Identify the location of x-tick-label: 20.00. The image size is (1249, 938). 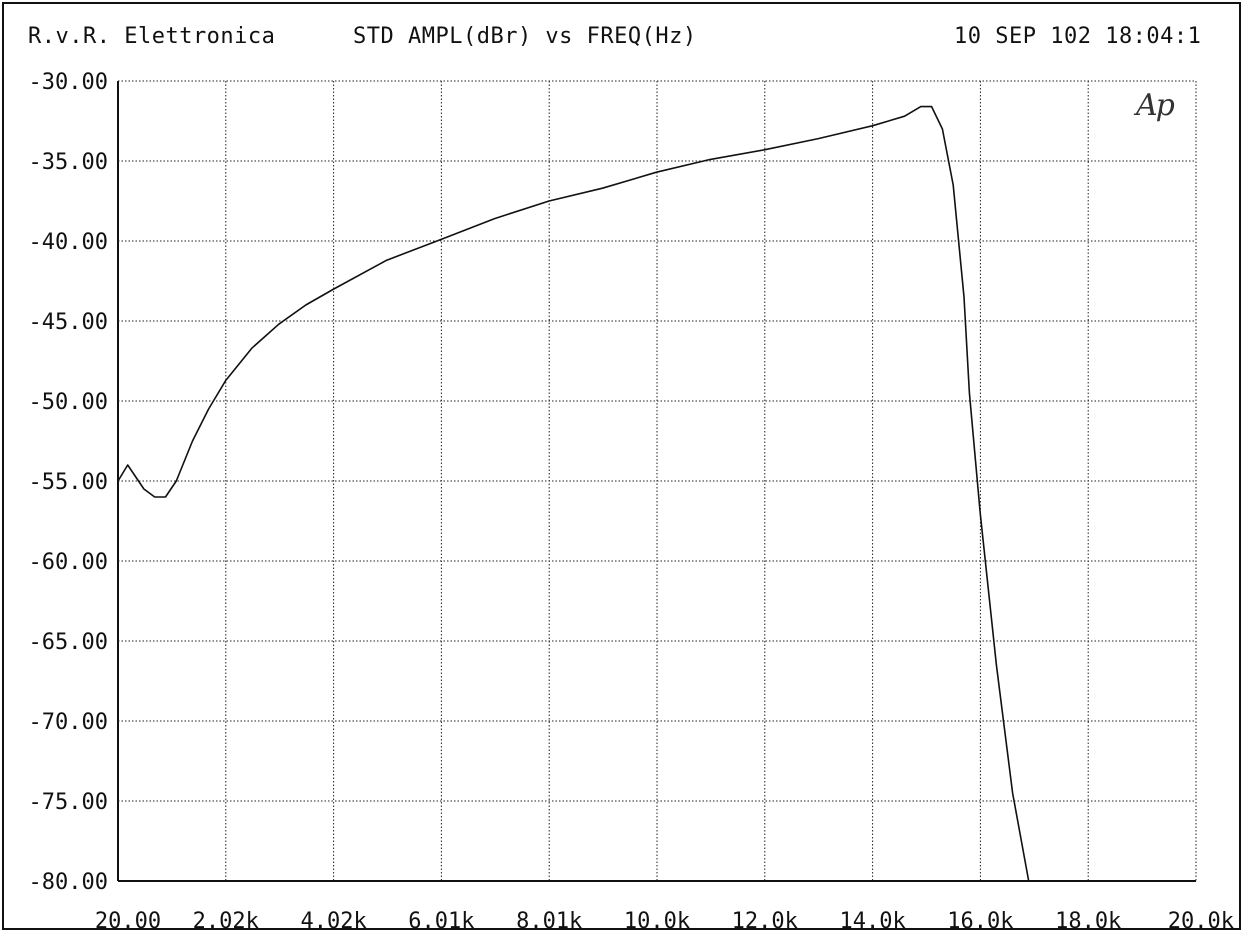
(128, 921).